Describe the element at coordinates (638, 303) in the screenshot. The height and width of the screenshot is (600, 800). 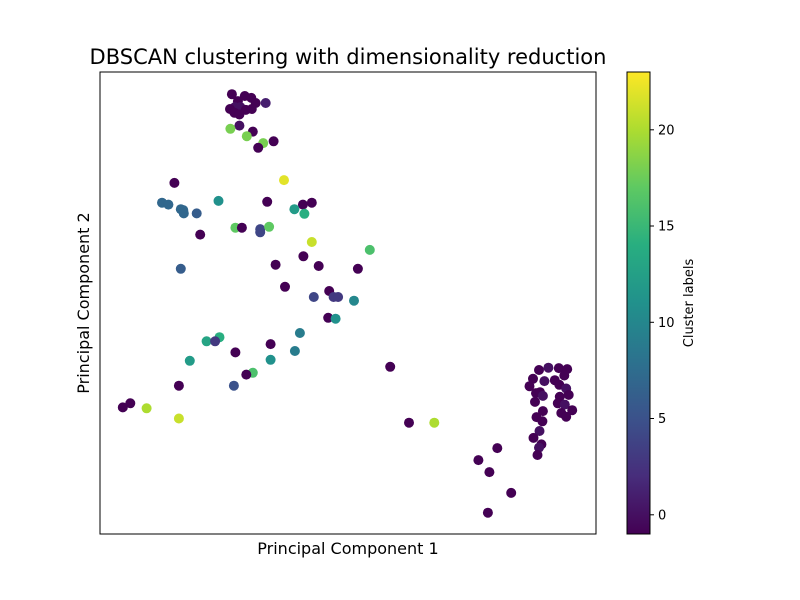
I see `colorbar` at that location.